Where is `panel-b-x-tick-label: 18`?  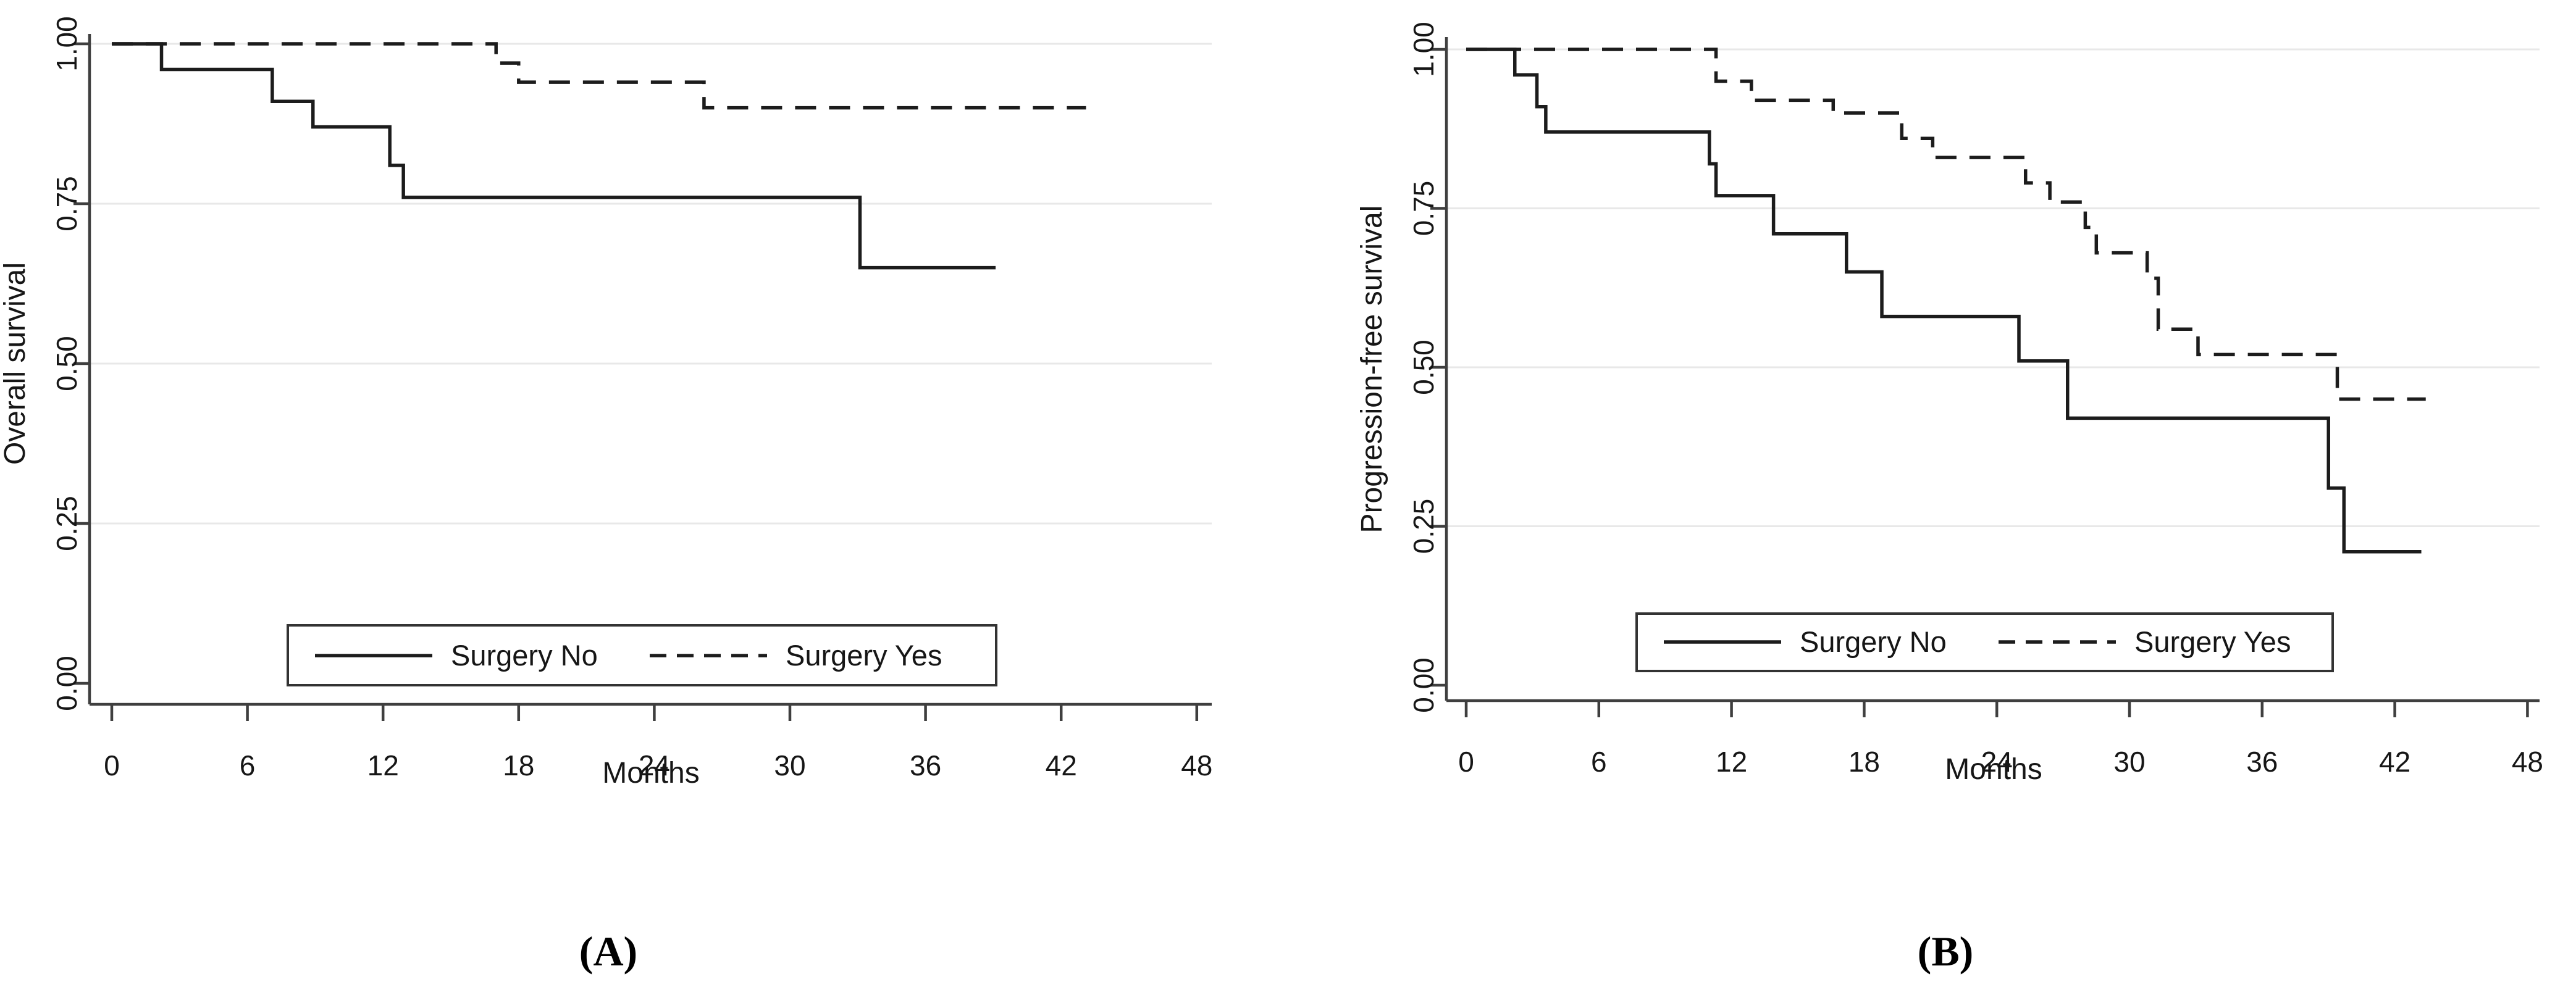 panel-b-x-tick-label: 18 is located at coordinates (1864, 762).